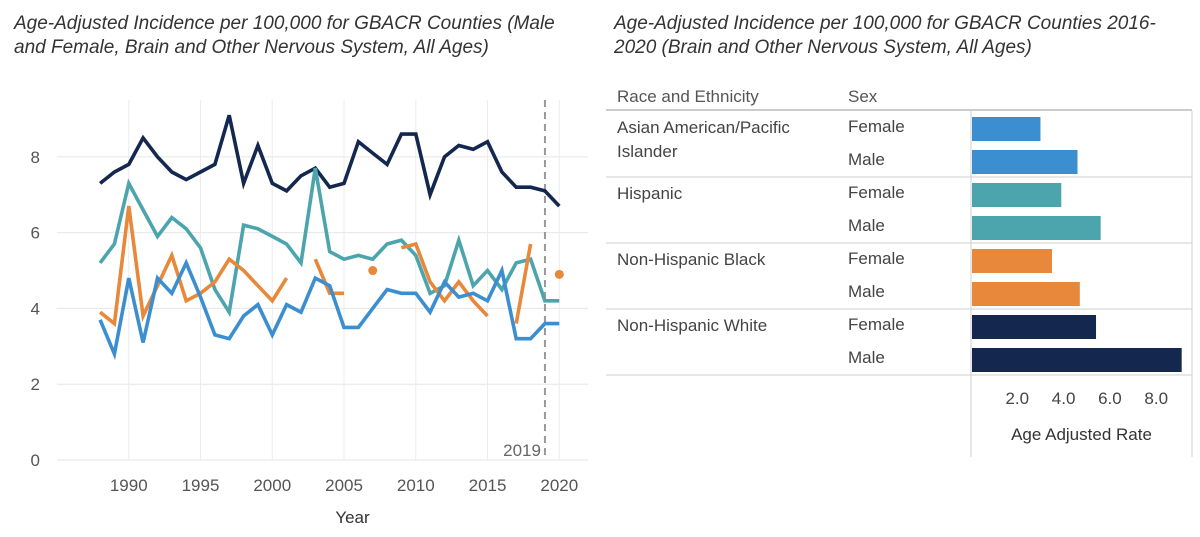  Describe the element at coordinates (35, 233) in the screenshot. I see `y-tick-label: 6` at that location.